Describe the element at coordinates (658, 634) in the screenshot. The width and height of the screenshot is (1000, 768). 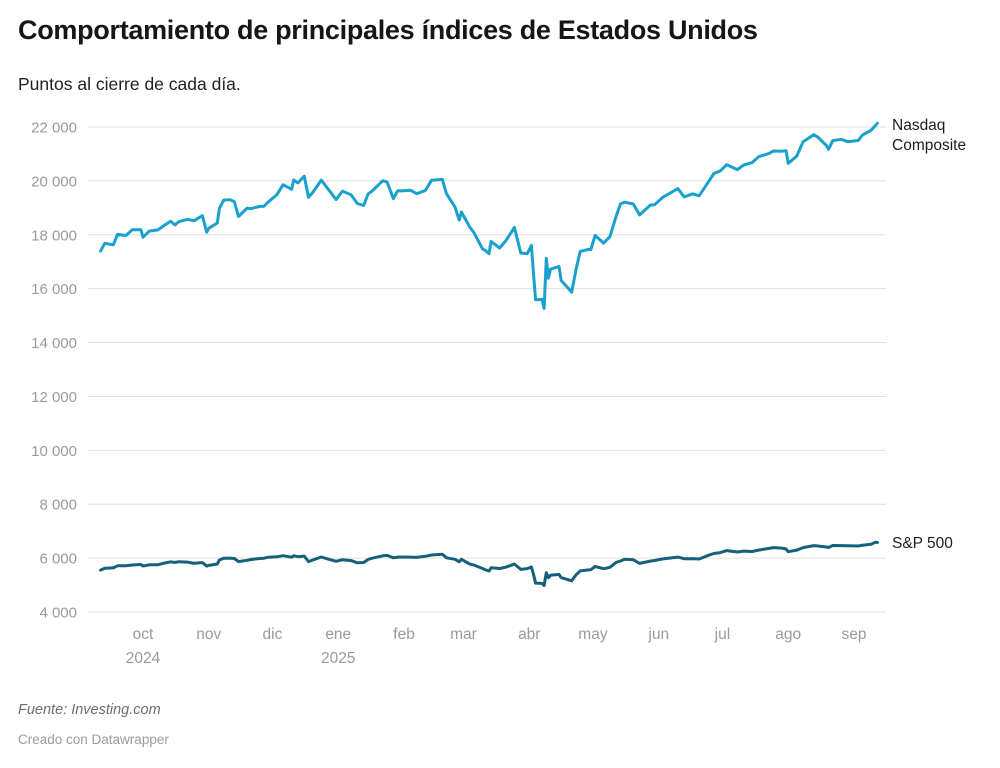
I see `x-axis-tick-label: jun` at that location.